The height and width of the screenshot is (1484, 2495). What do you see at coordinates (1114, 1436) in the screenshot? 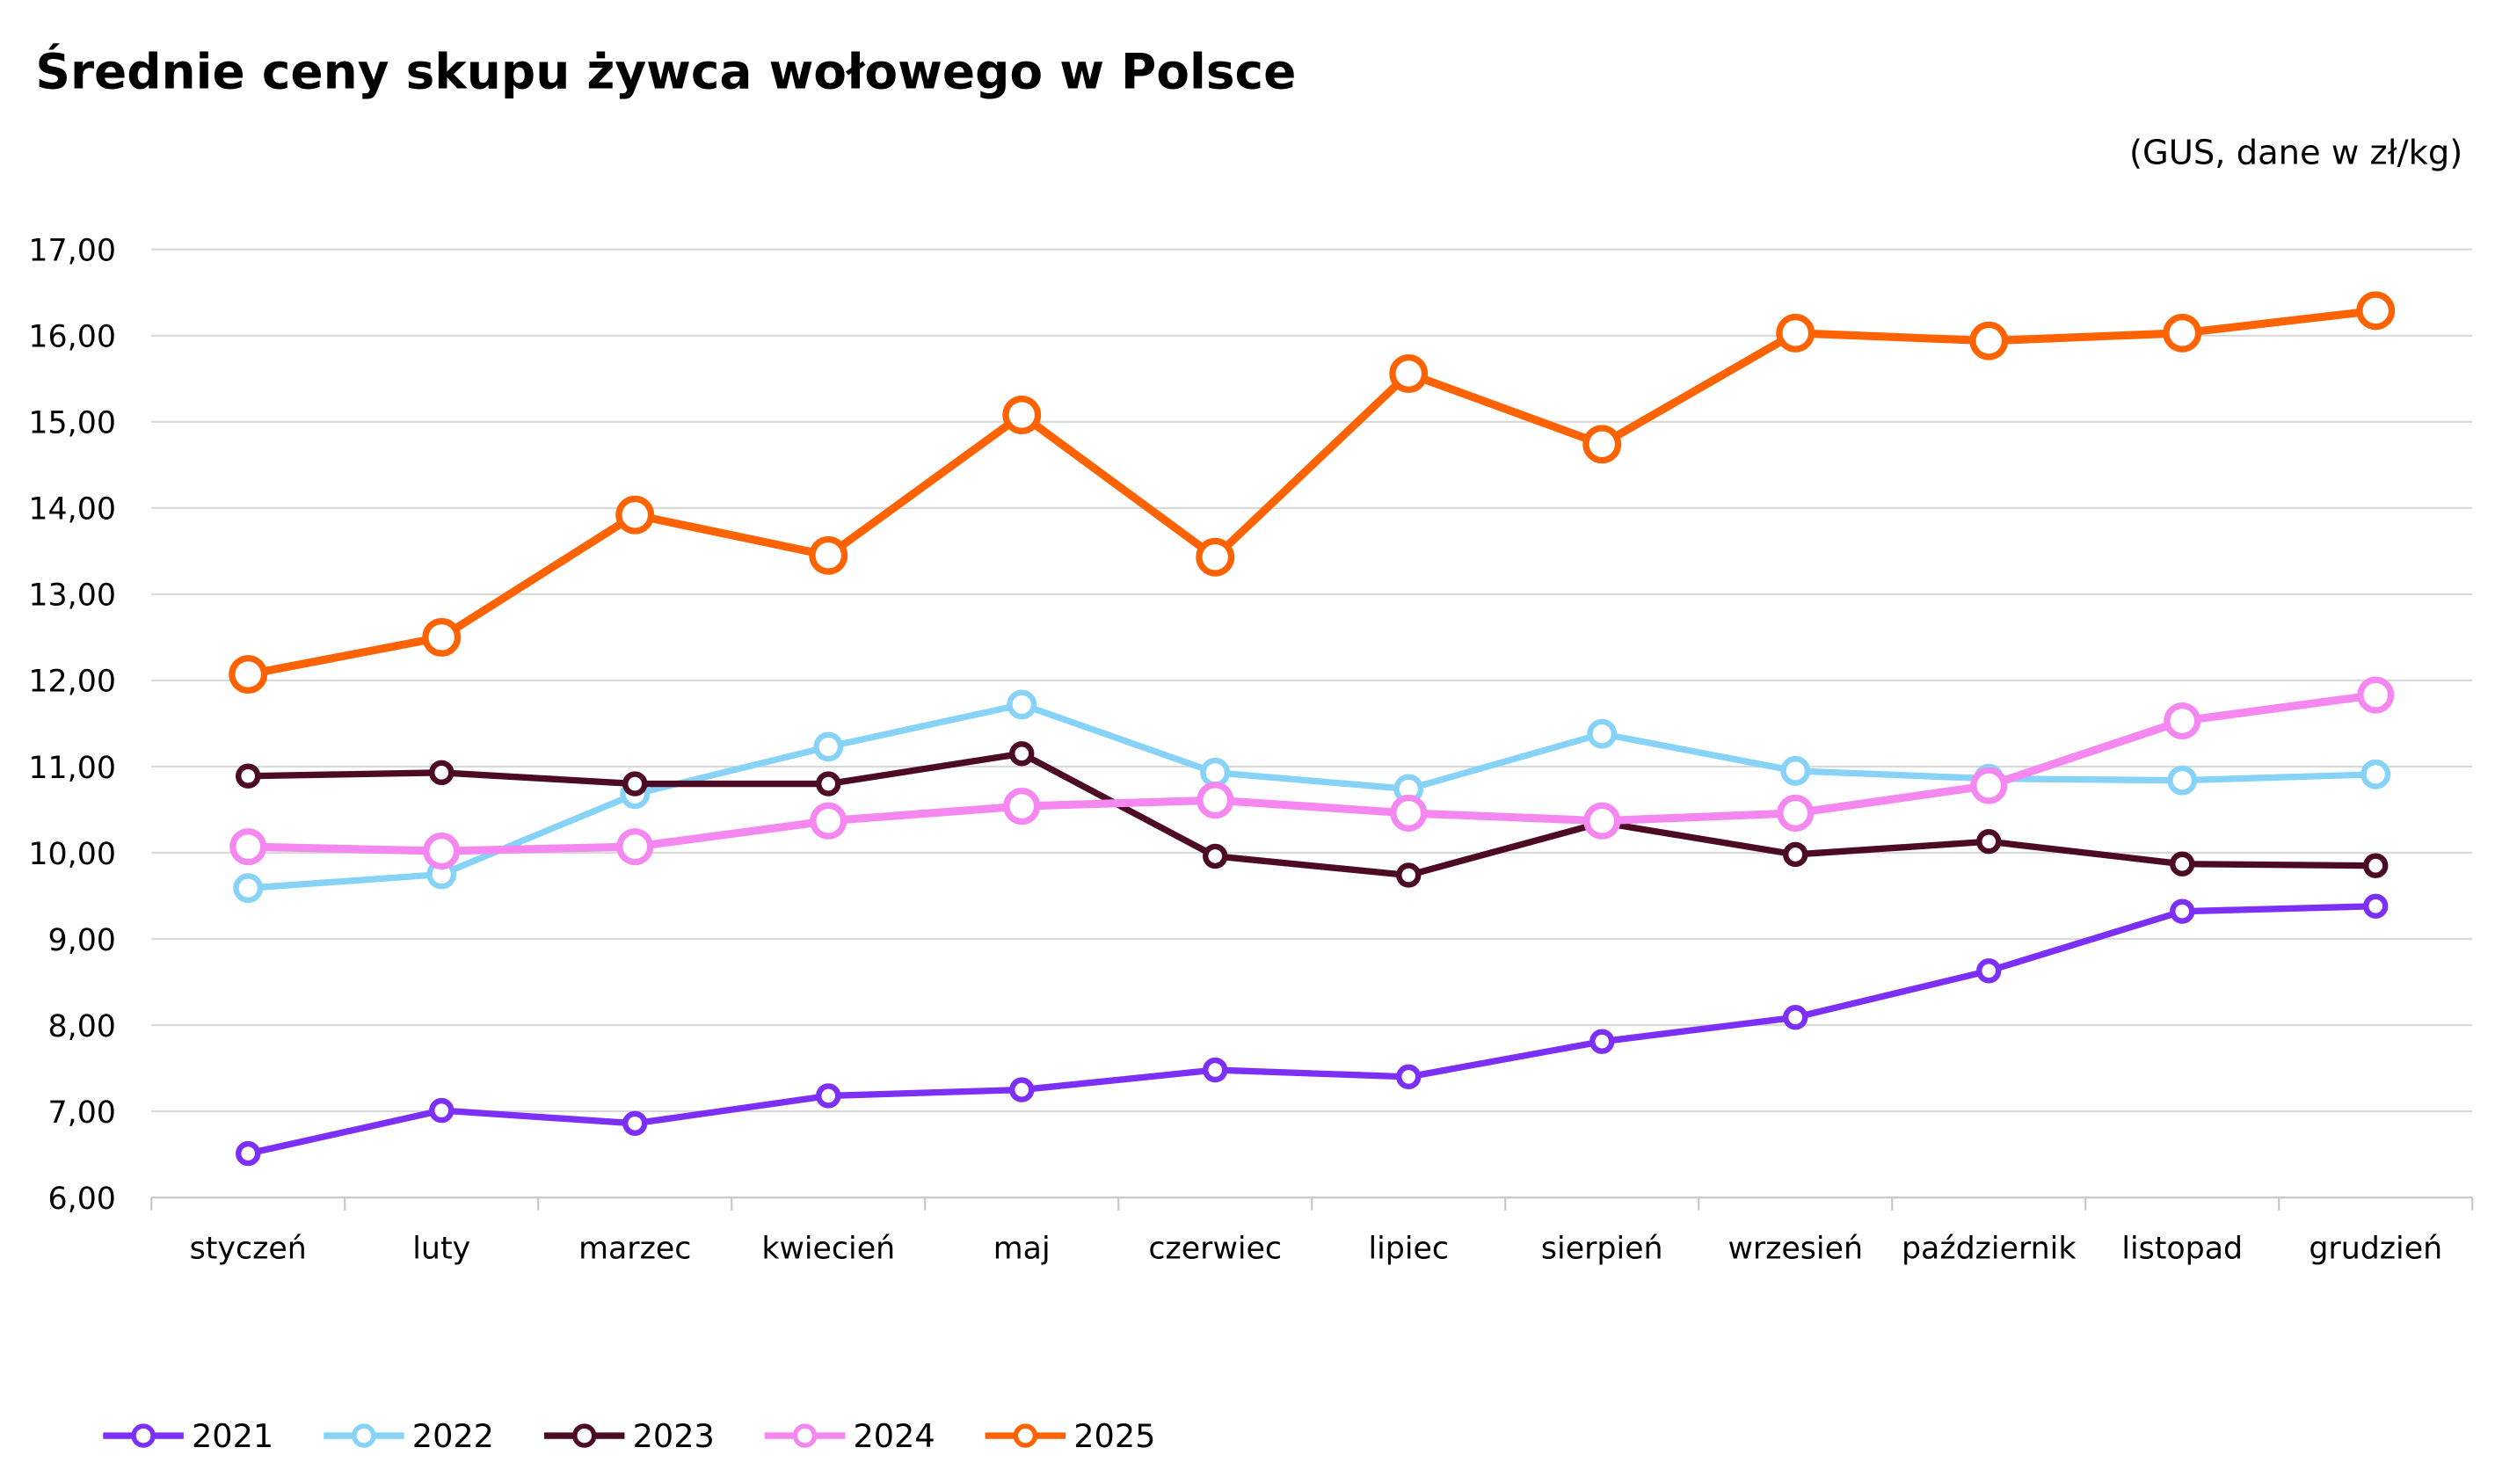
I see `legend-label: 2025` at bounding box center [1114, 1436].